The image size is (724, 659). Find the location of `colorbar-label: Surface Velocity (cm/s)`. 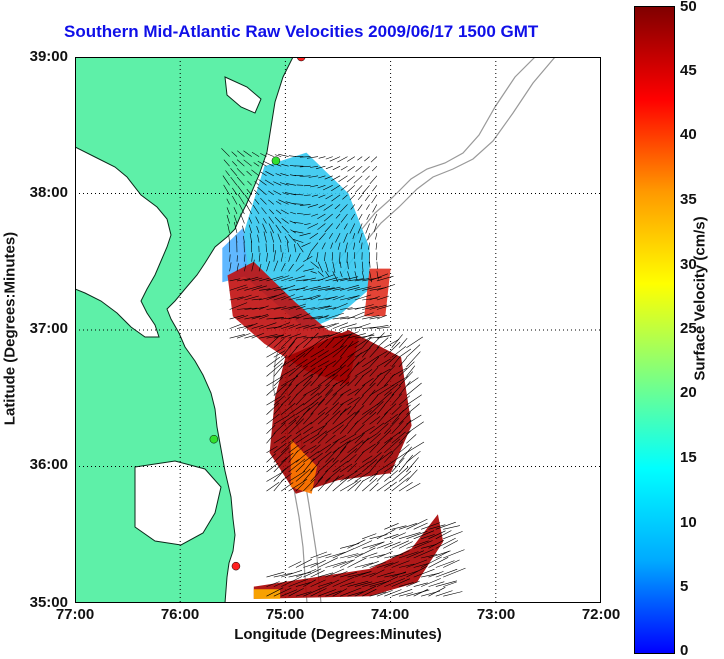

colorbar-label: Surface Velocity (cm/s) is located at coordinates (700, 298).